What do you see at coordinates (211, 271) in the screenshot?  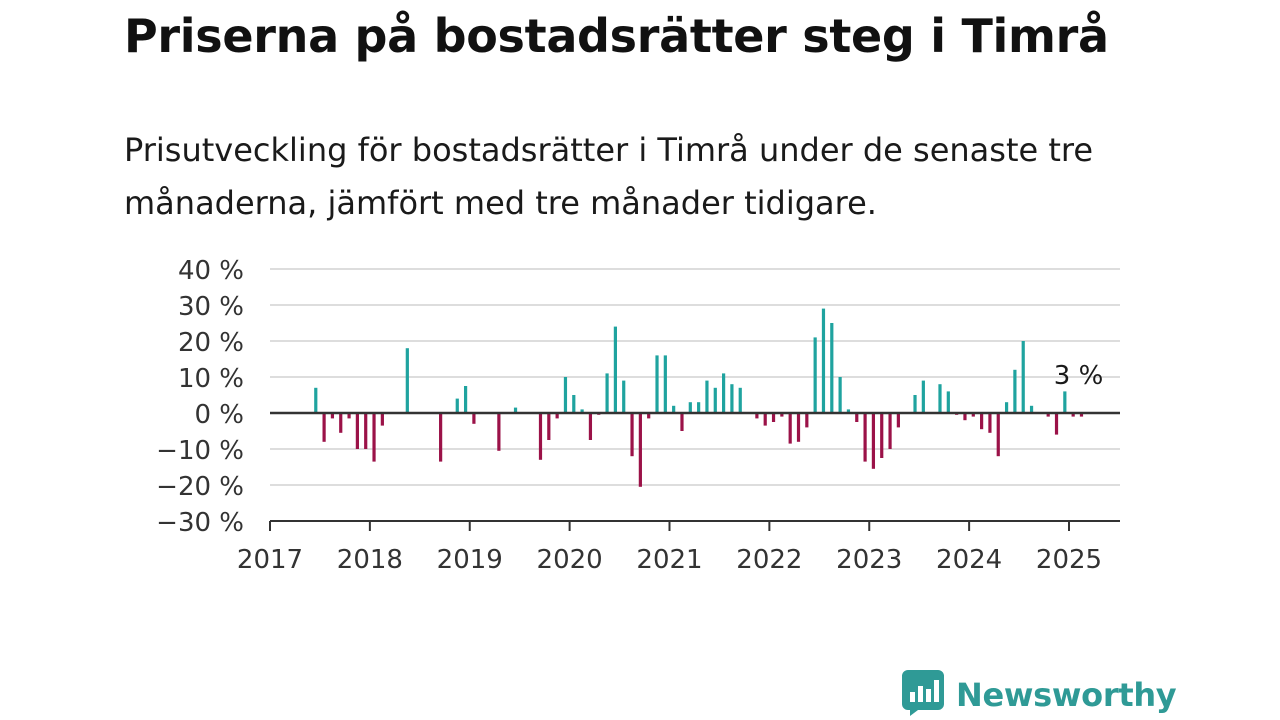 I see `y-tick-label: 40 %` at bounding box center [211, 271].